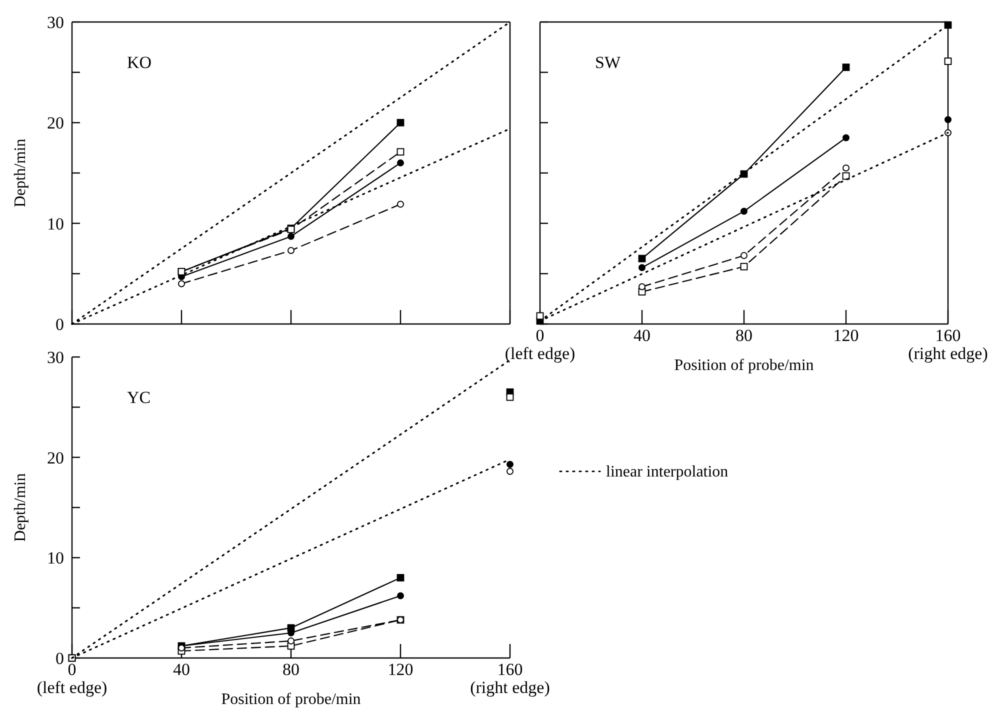 Image resolution: width=1000 pixels, height=723 pixels. I want to click on text: KO, so click(139, 62).